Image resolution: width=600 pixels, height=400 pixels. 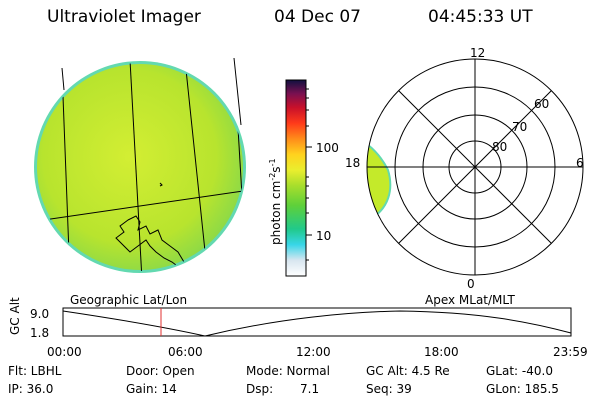 What do you see at coordinates (480, 17) in the screenshot?
I see `time-label: 04:45:33 UT` at bounding box center [480, 17].